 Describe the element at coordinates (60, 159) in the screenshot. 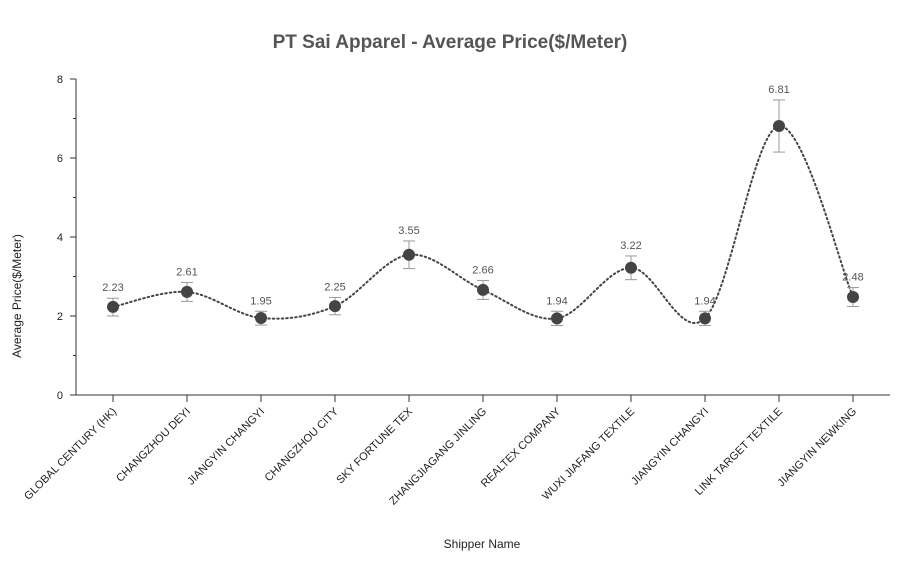

I see `y-tick-label: 6` at that location.